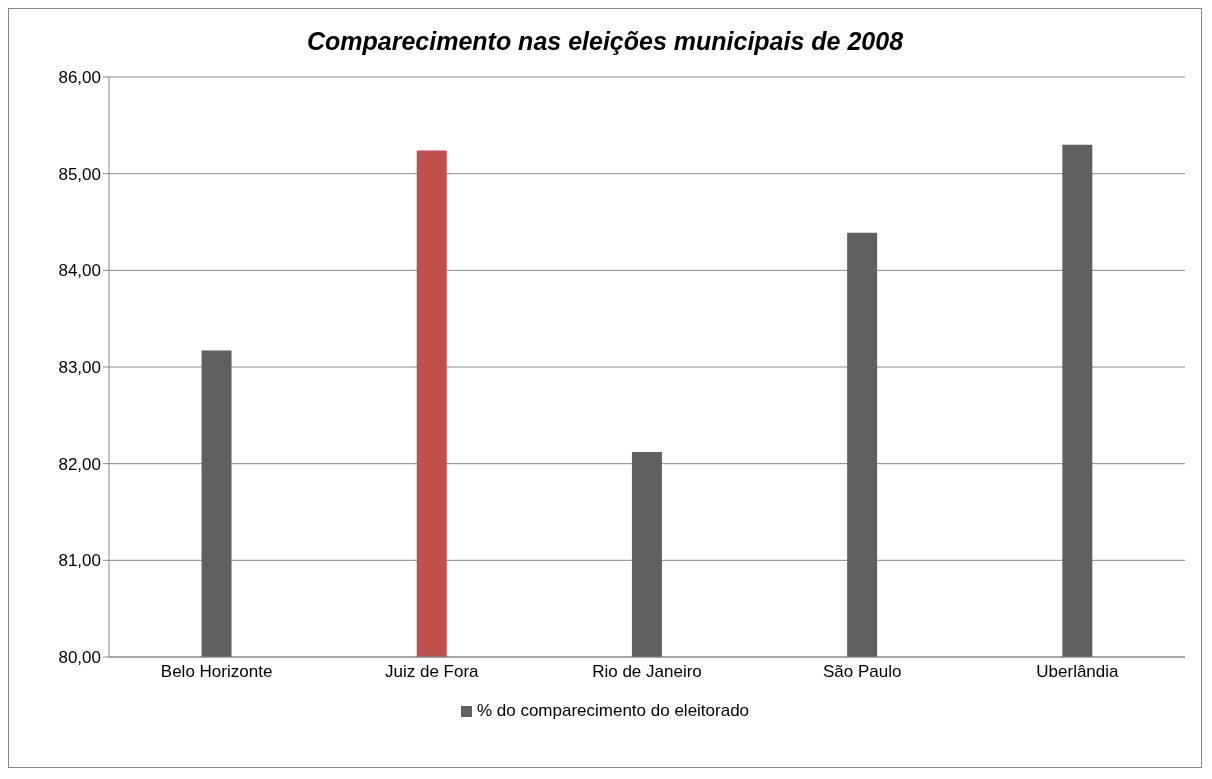 The image size is (1212, 779). What do you see at coordinates (432, 672) in the screenshot?
I see `x-tick-label: Juiz de Fora` at bounding box center [432, 672].